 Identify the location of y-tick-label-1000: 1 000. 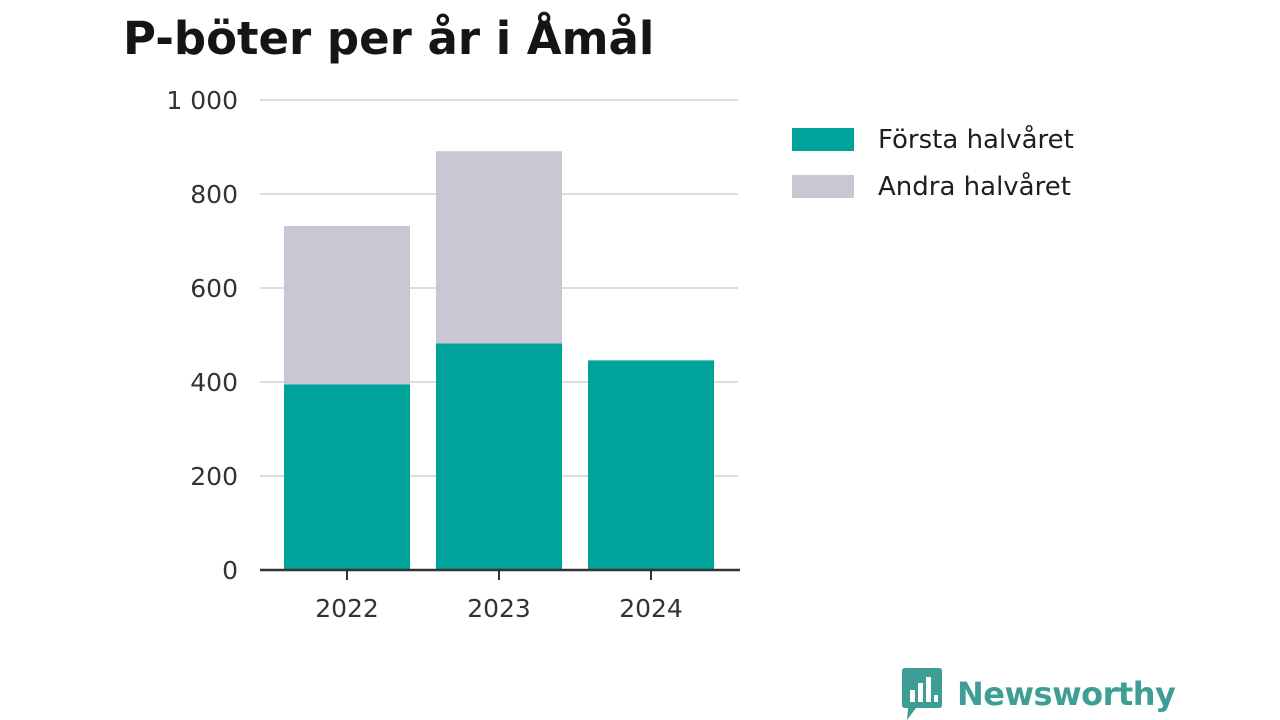
(202, 100).